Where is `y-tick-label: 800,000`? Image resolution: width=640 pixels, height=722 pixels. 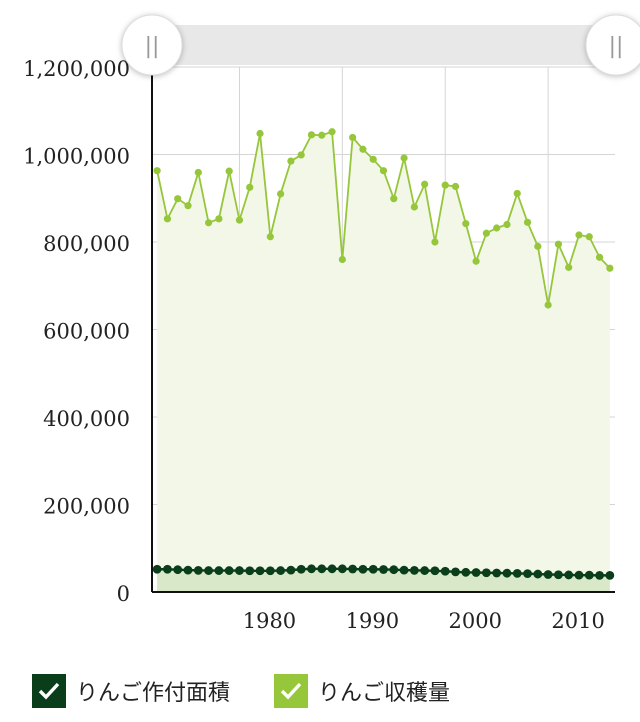 y-tick-label: 800,000 is located at coordinates (86, 244).